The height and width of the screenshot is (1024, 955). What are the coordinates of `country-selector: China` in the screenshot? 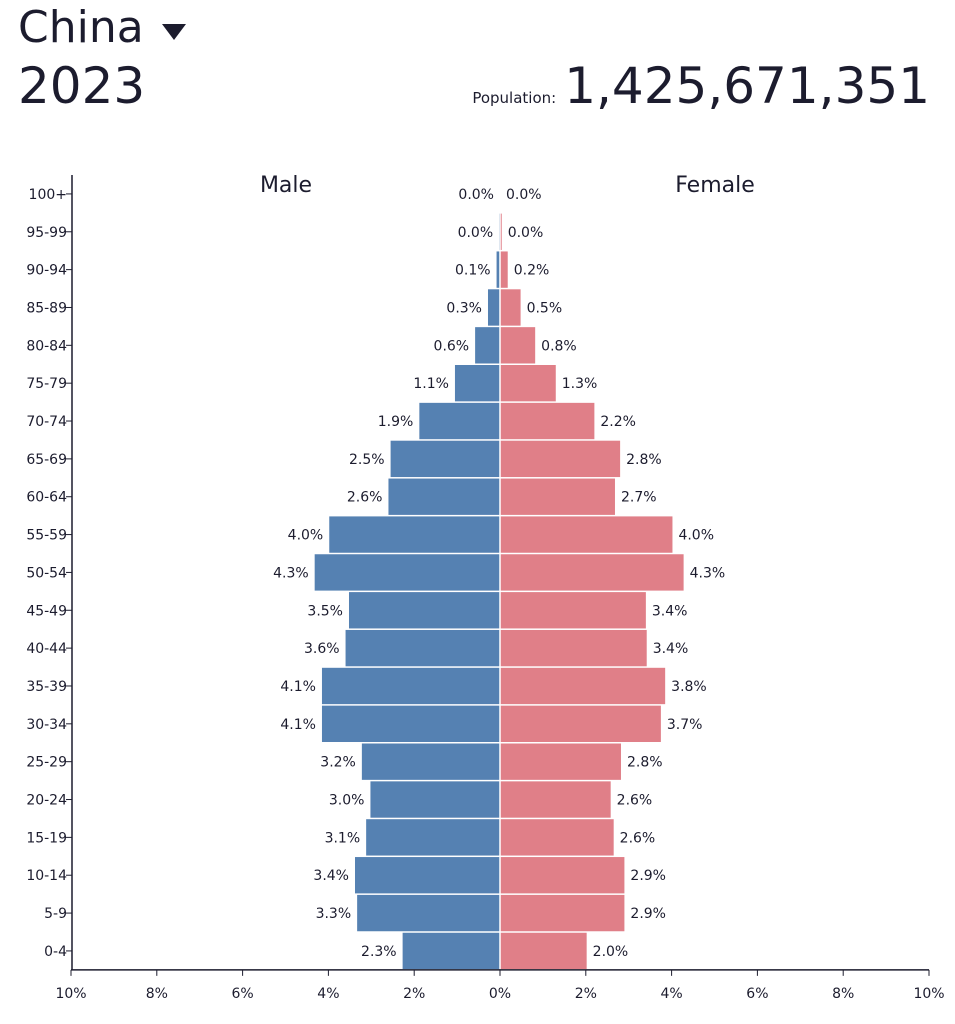 It's located at (102, 28).